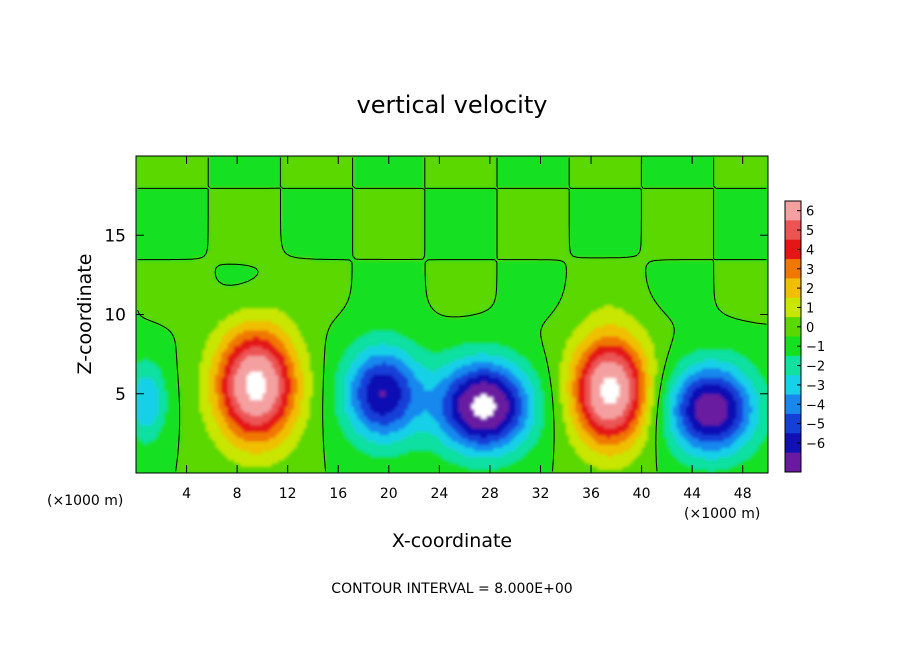 The height and width of the screenshot is (654, 904). Describe the element at coordinates (452, 105) in the screenshot. I see `chart-title: vertical velocity` at that location.